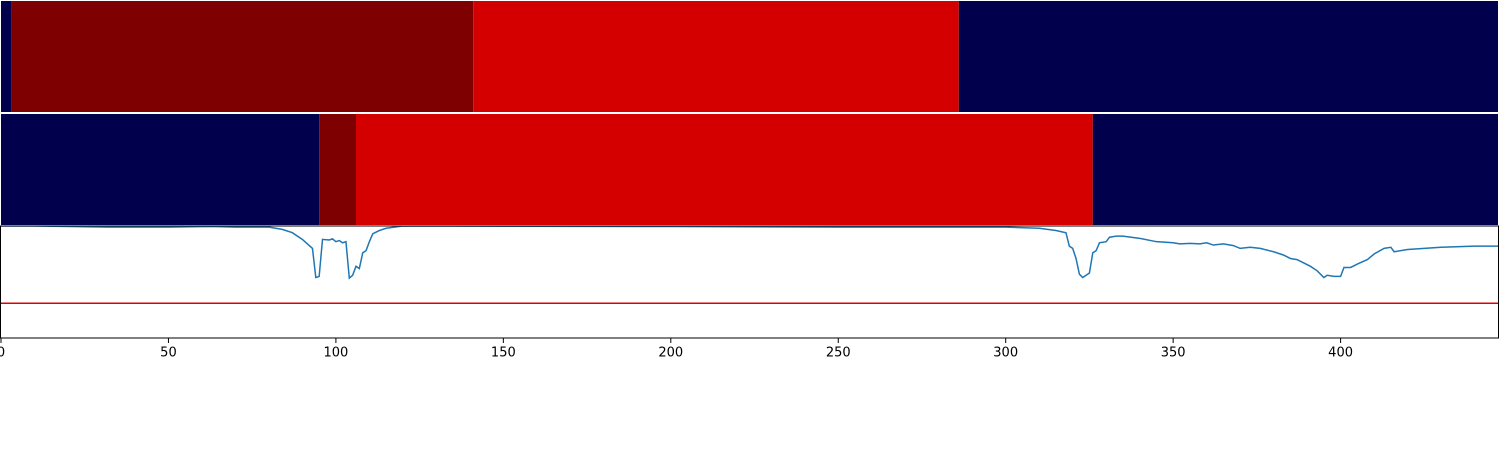  I want to click on x-tick-label: 350, so click(1173, 353).